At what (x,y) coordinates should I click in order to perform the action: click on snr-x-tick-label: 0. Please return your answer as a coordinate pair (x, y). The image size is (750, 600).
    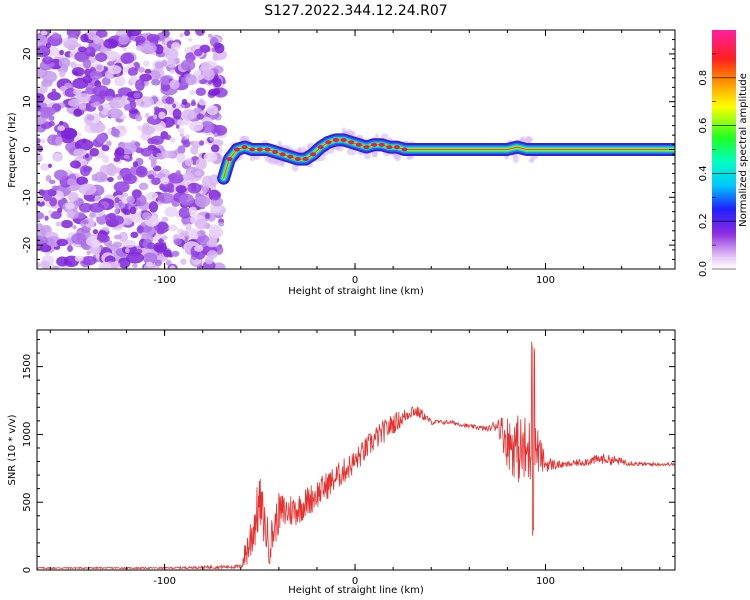
    Looking at the image, I should click on (355, 581).